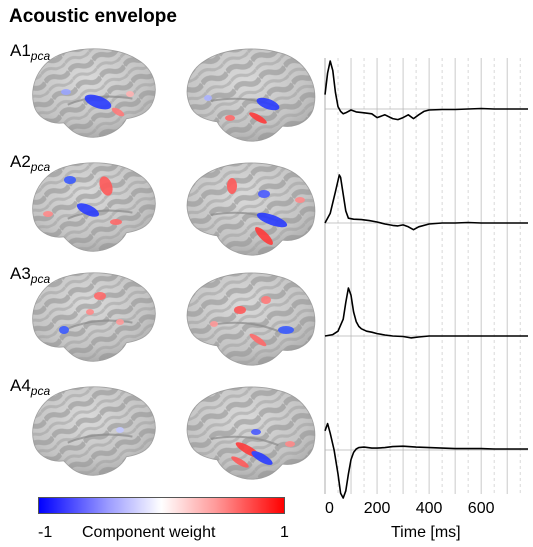 Image resolution: width=533 pixels, height=547 pixels. Describe the element at coordinates (20, 273) in the screenshot. I see `row-label-main: A3` at that location.